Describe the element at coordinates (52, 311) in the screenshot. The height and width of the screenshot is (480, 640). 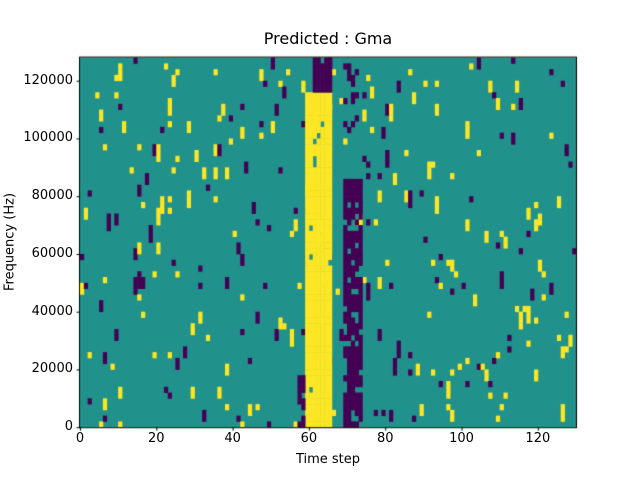
I see `y-tick-label: 40000` at that location.